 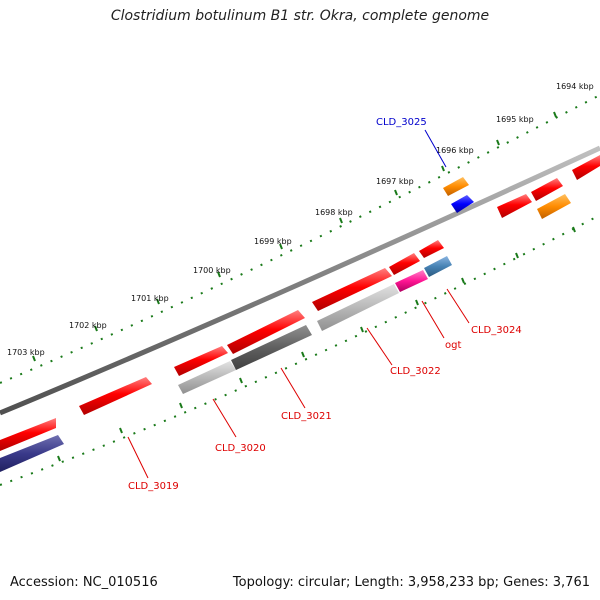 I want to click on feature-bar-steelblue, so click(x=438, y=266).